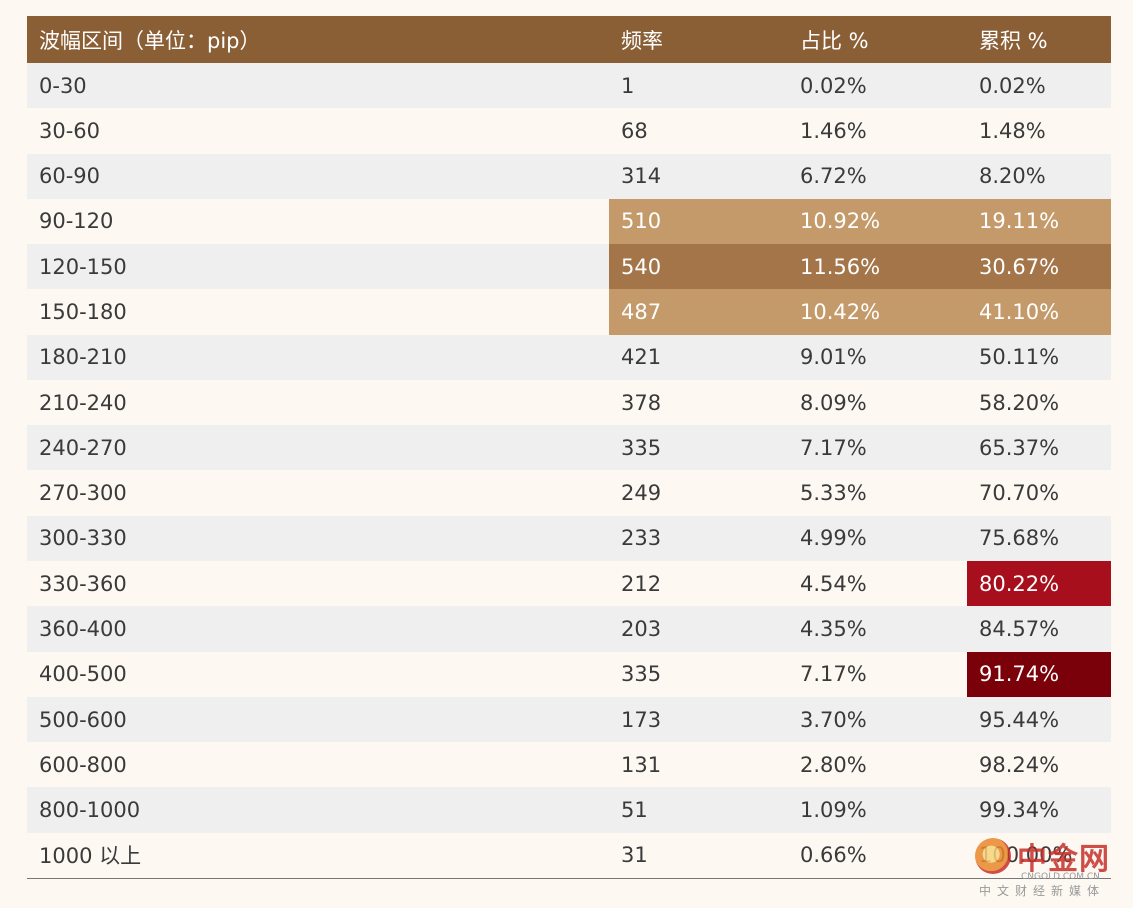 The height and width of the screenshot is (908, 1133). What do you see at coordinates (698, 221) in the screenshot?
I see `table-cell: 510` at bounding box center [698, 221].